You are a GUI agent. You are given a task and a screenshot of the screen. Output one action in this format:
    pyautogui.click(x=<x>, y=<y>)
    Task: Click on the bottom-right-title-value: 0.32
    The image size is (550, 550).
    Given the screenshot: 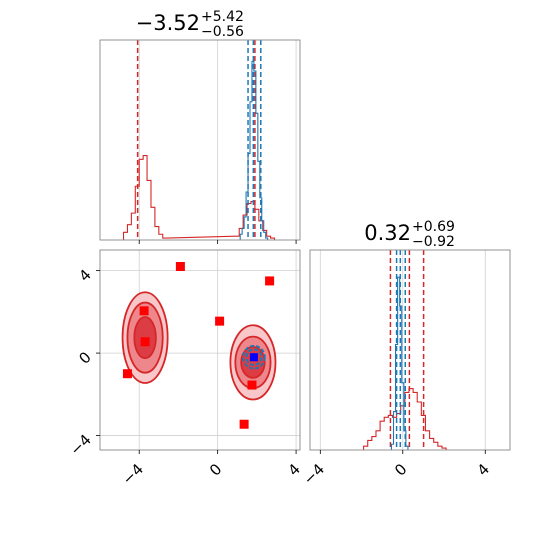 What is the action you would take?
    pyautogui.click(x=387, y=233)
    